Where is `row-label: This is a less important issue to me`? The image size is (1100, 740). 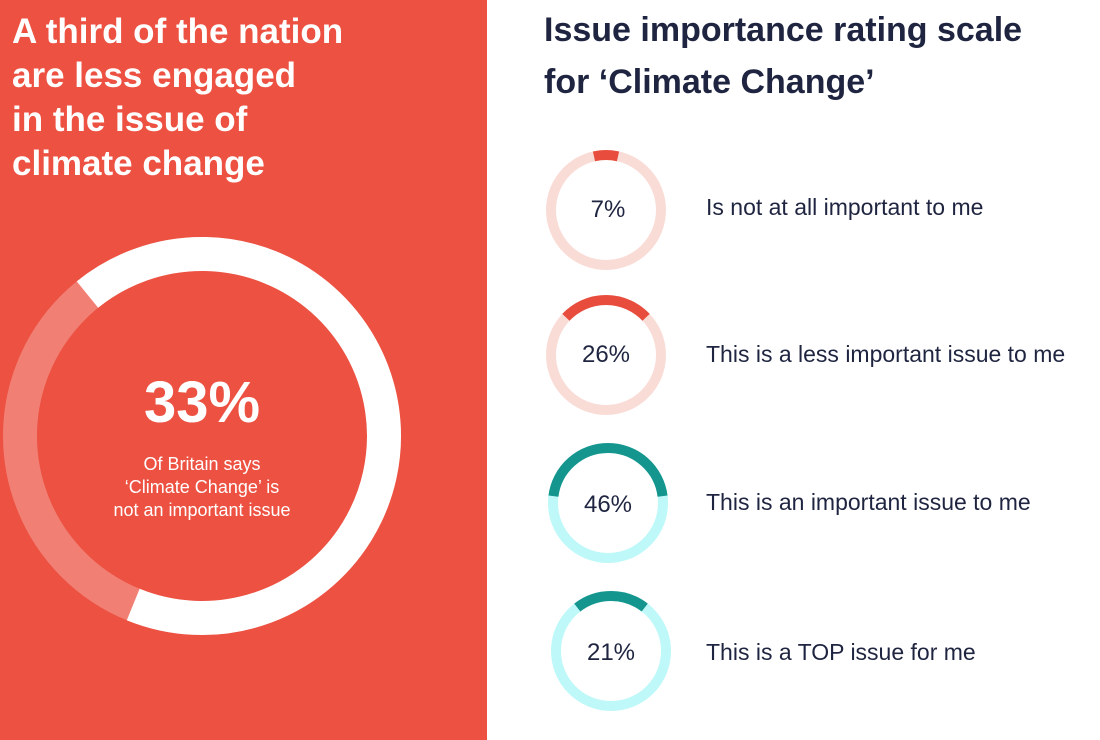 row-label: This is a less important issue to me is located at coordinates (886, 354).